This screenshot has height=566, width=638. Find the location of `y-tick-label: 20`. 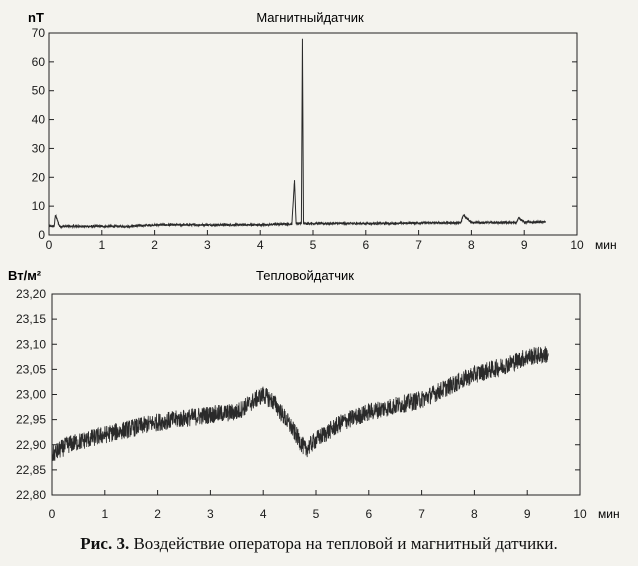

y-tick-label: 20 is located at coordinates (39, 177).